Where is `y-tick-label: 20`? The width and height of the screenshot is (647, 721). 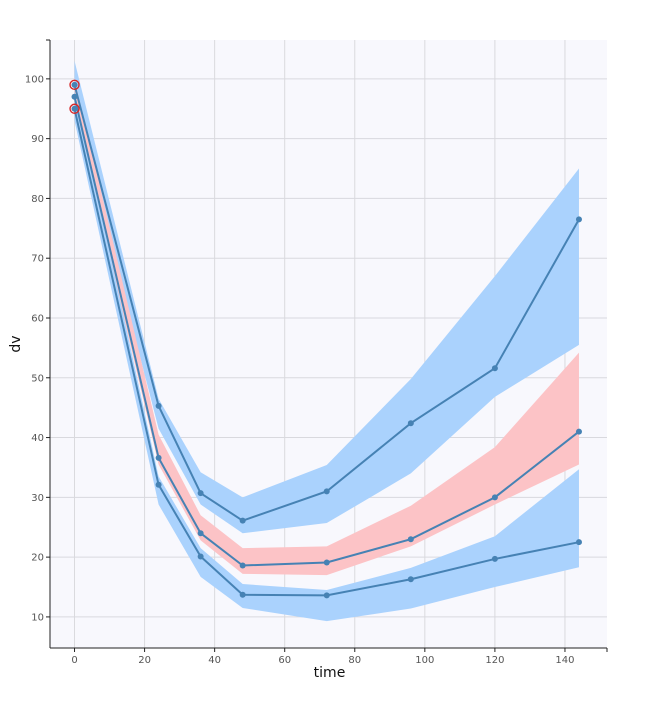 y-tick-label: 20 is located at coordinates (37, 558).